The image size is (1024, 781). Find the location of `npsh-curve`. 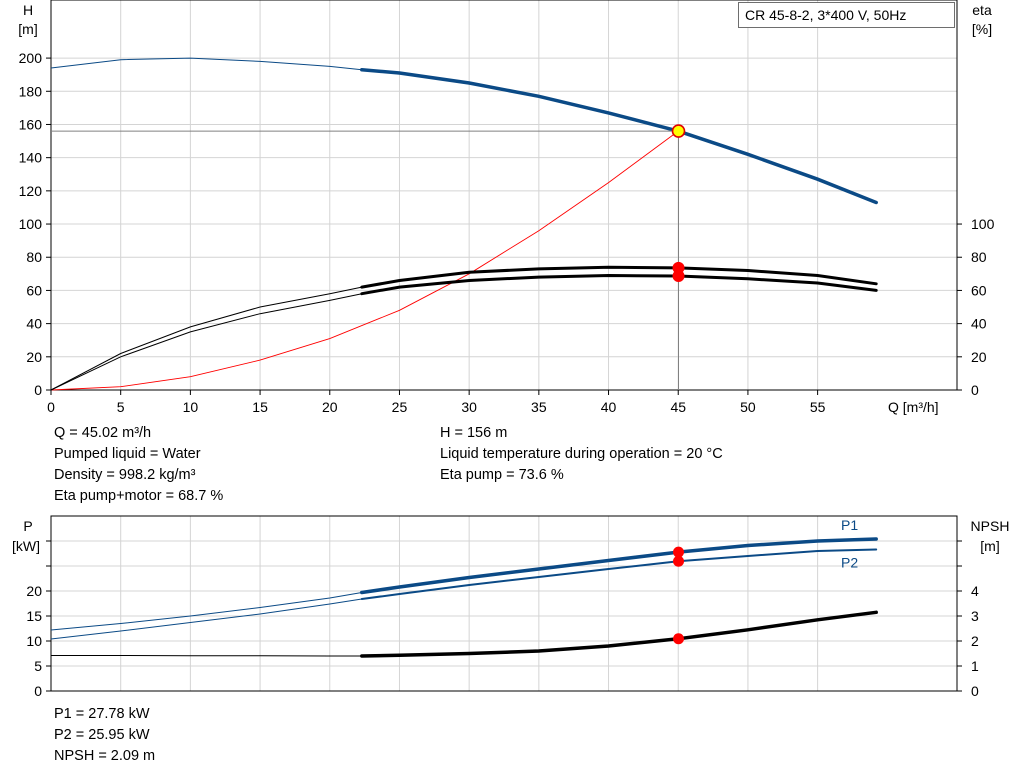

npsh-curve is located at coordinates (619, 634).